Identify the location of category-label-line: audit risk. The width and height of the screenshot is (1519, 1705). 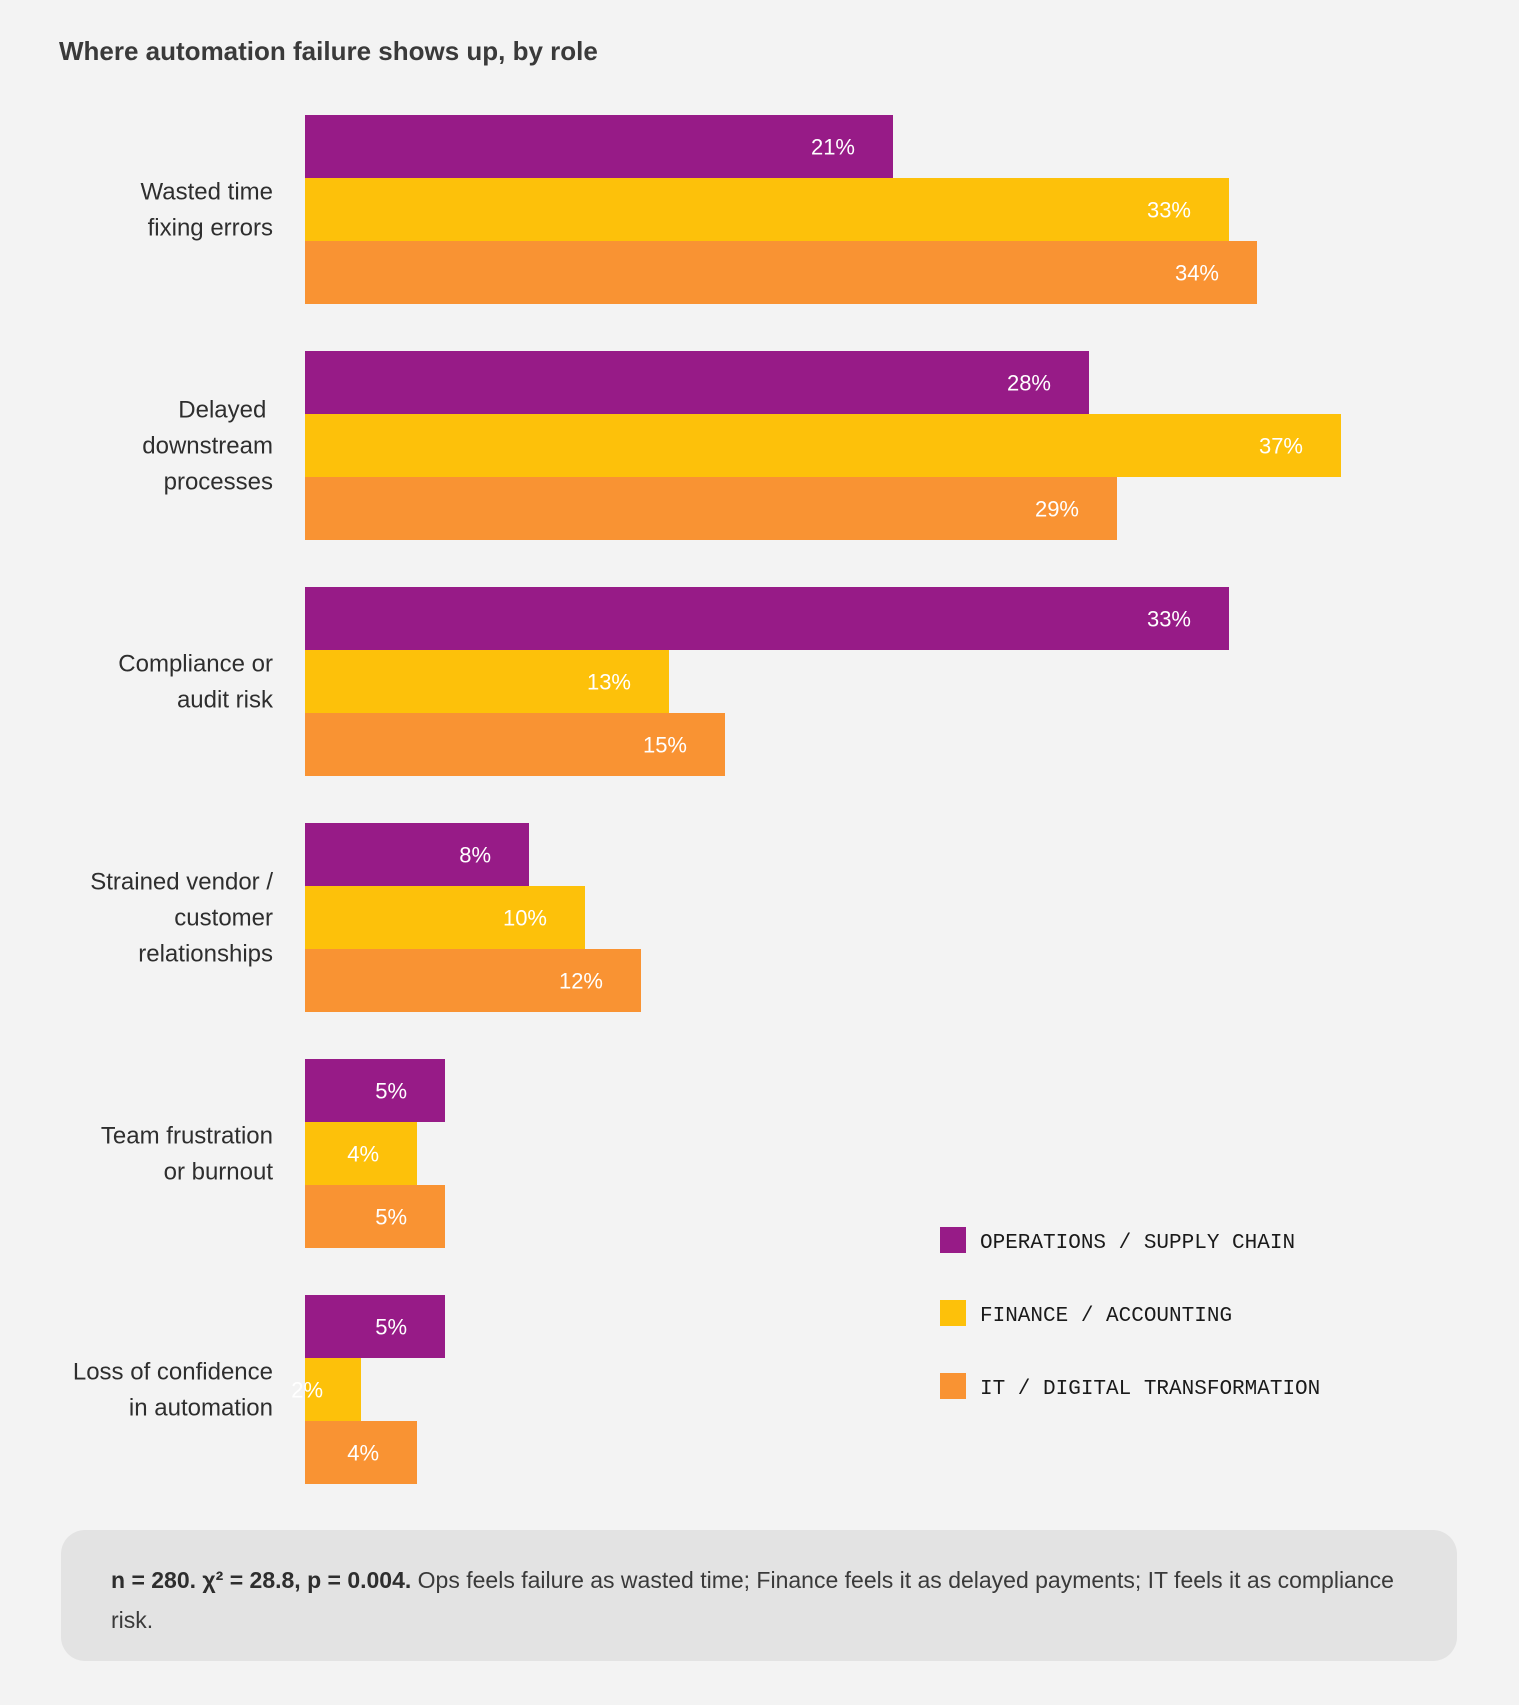
(225, 700).